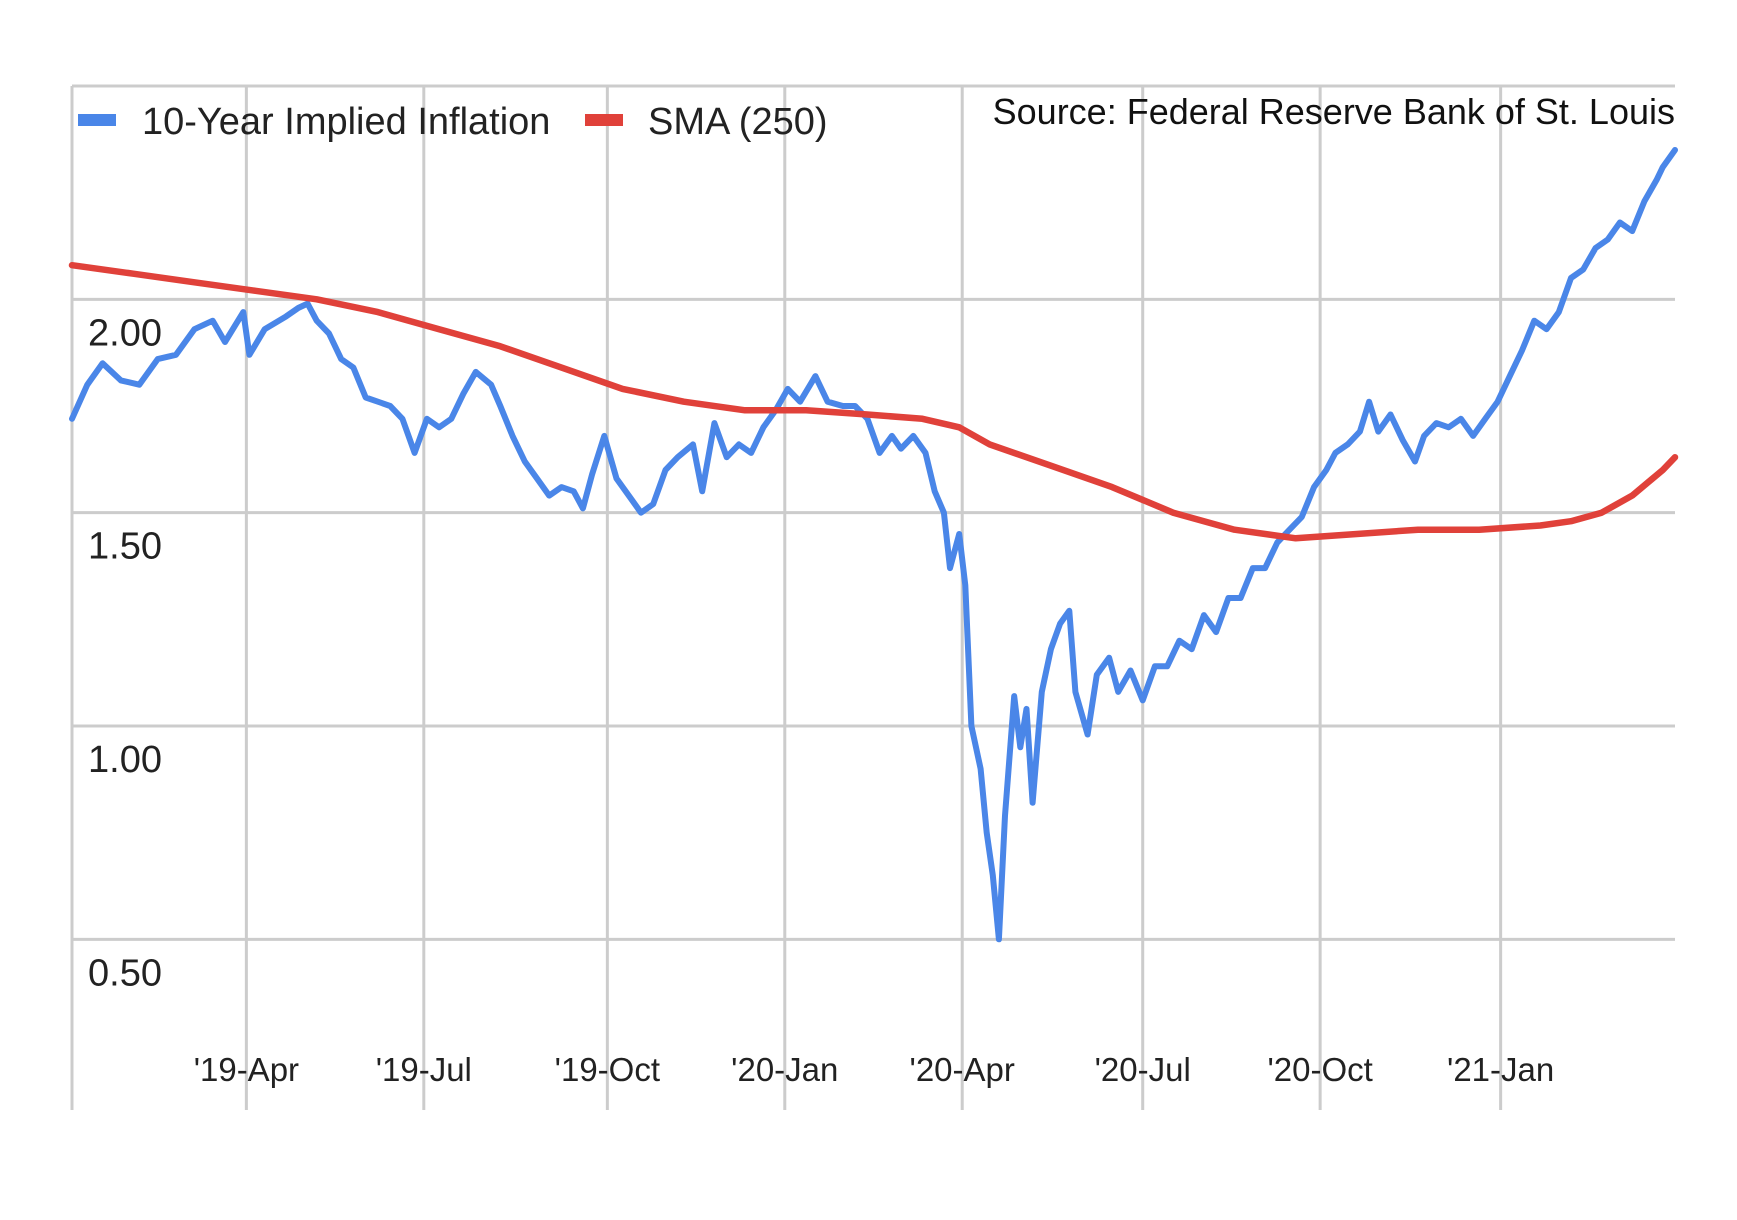 The image size is (1737, 1220). What do you see at coordinates (1500, 1069) in the screenshot?
I see `x-tick-label: '21-Jan` at bounding box center [1500, 1069].